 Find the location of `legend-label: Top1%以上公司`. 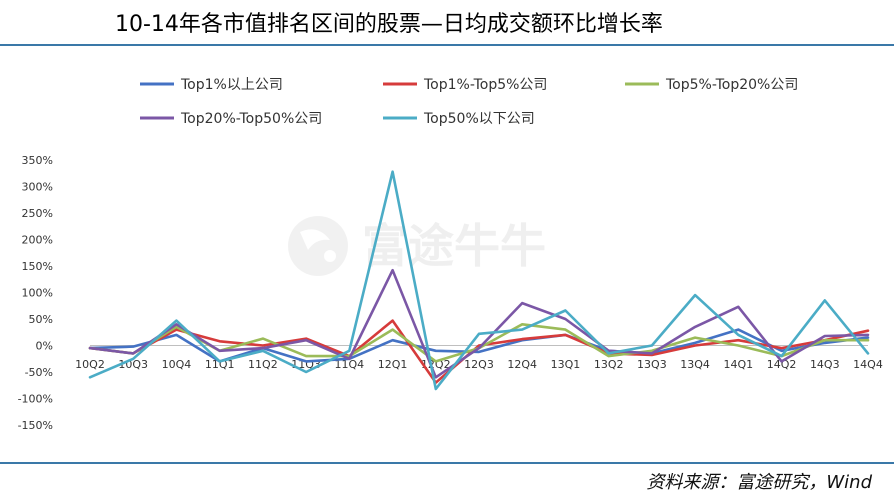

legend-label: Top1%以上公司 is located at coordinates (231, 85).